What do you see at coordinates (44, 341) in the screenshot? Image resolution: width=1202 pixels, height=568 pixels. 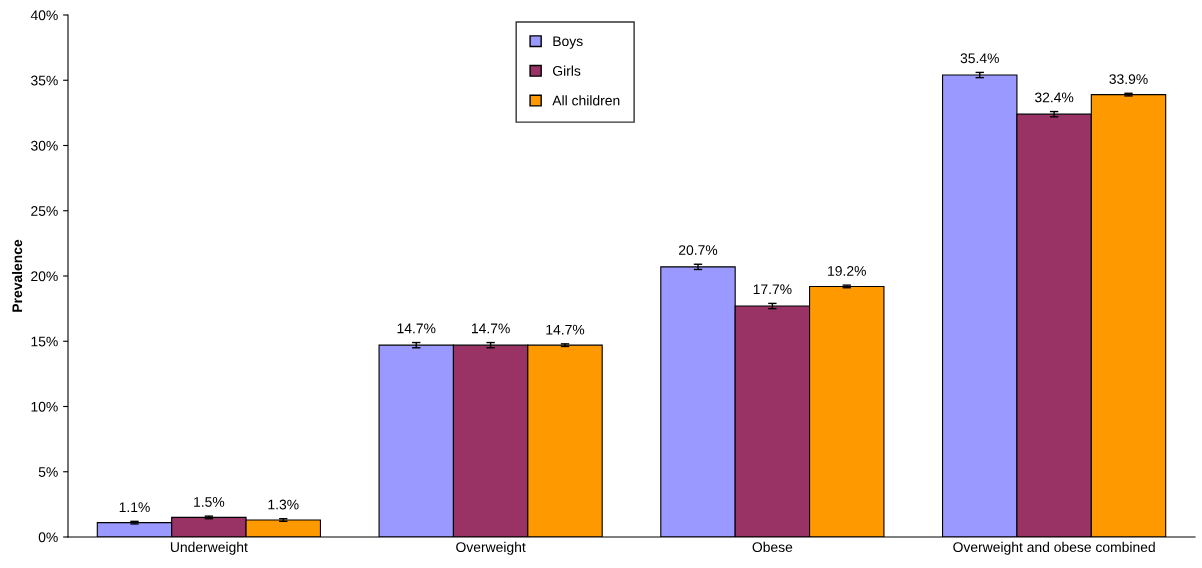 I see `y-tick-label: 15%` at bounding box center [44, 341].